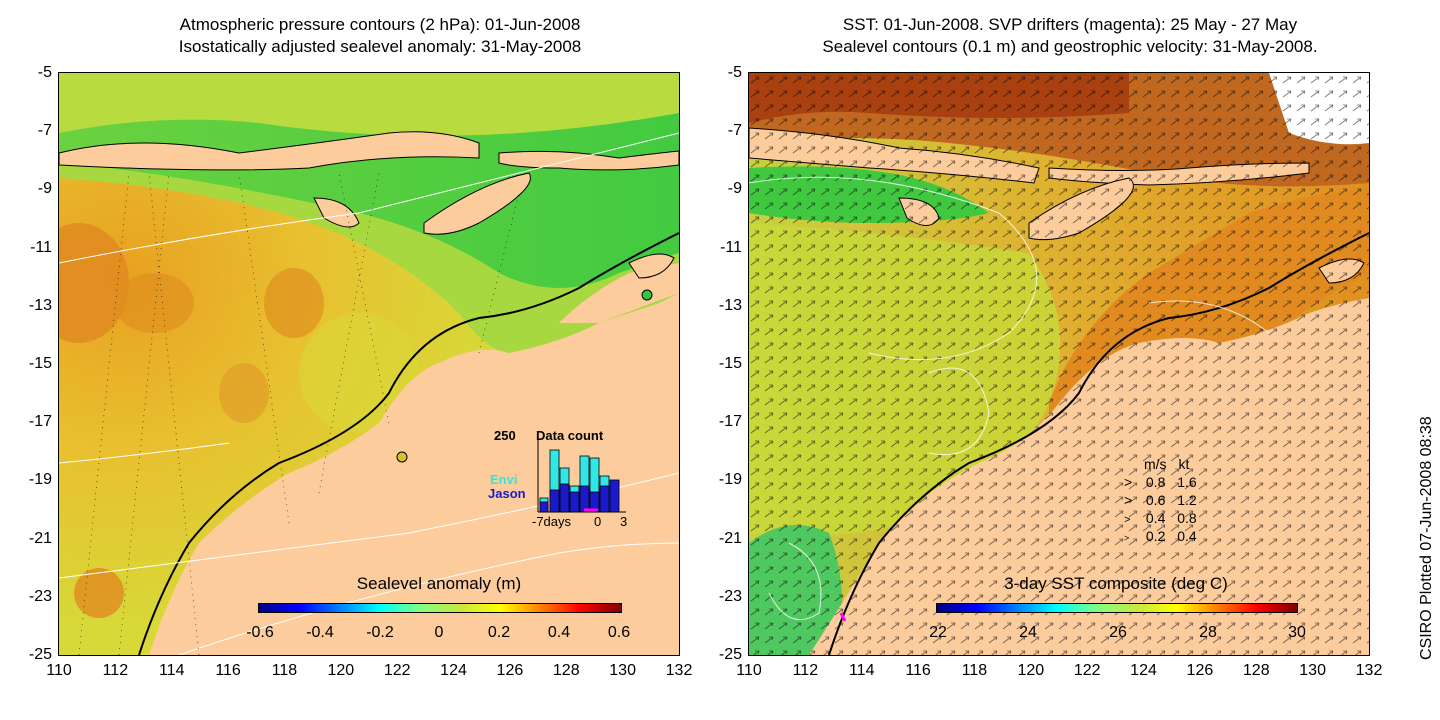  I want to click on credit-text: CSIRO Plotted 07-Jun-2008 08:38, so click(1426, 538).